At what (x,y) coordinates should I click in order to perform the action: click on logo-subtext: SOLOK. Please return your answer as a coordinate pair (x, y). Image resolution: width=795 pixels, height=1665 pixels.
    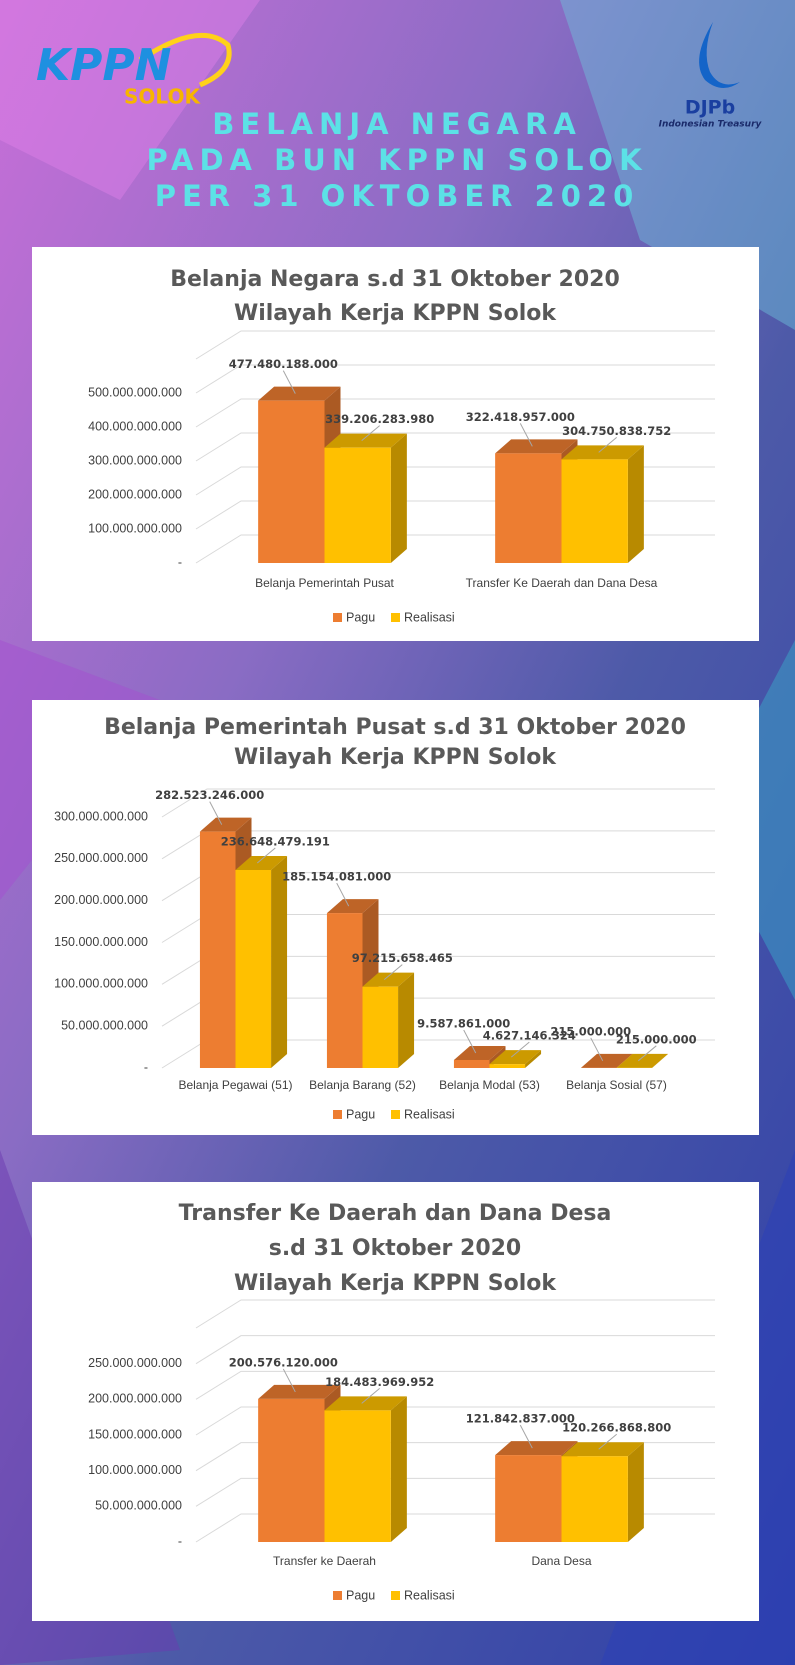
    Looking at the image, I should click on (162, 97).